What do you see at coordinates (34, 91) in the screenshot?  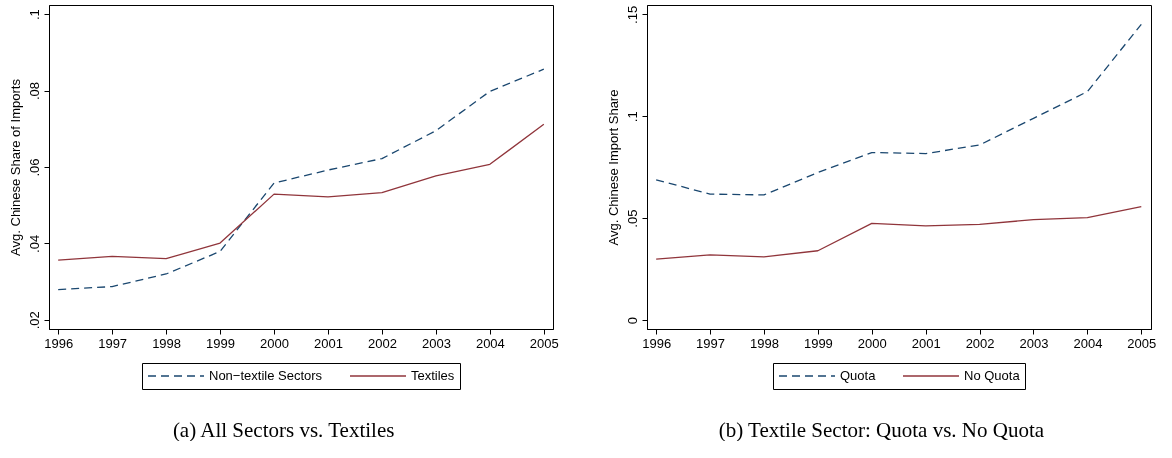 I see `y-tick-label: .08` at bounding box center [34, 91].